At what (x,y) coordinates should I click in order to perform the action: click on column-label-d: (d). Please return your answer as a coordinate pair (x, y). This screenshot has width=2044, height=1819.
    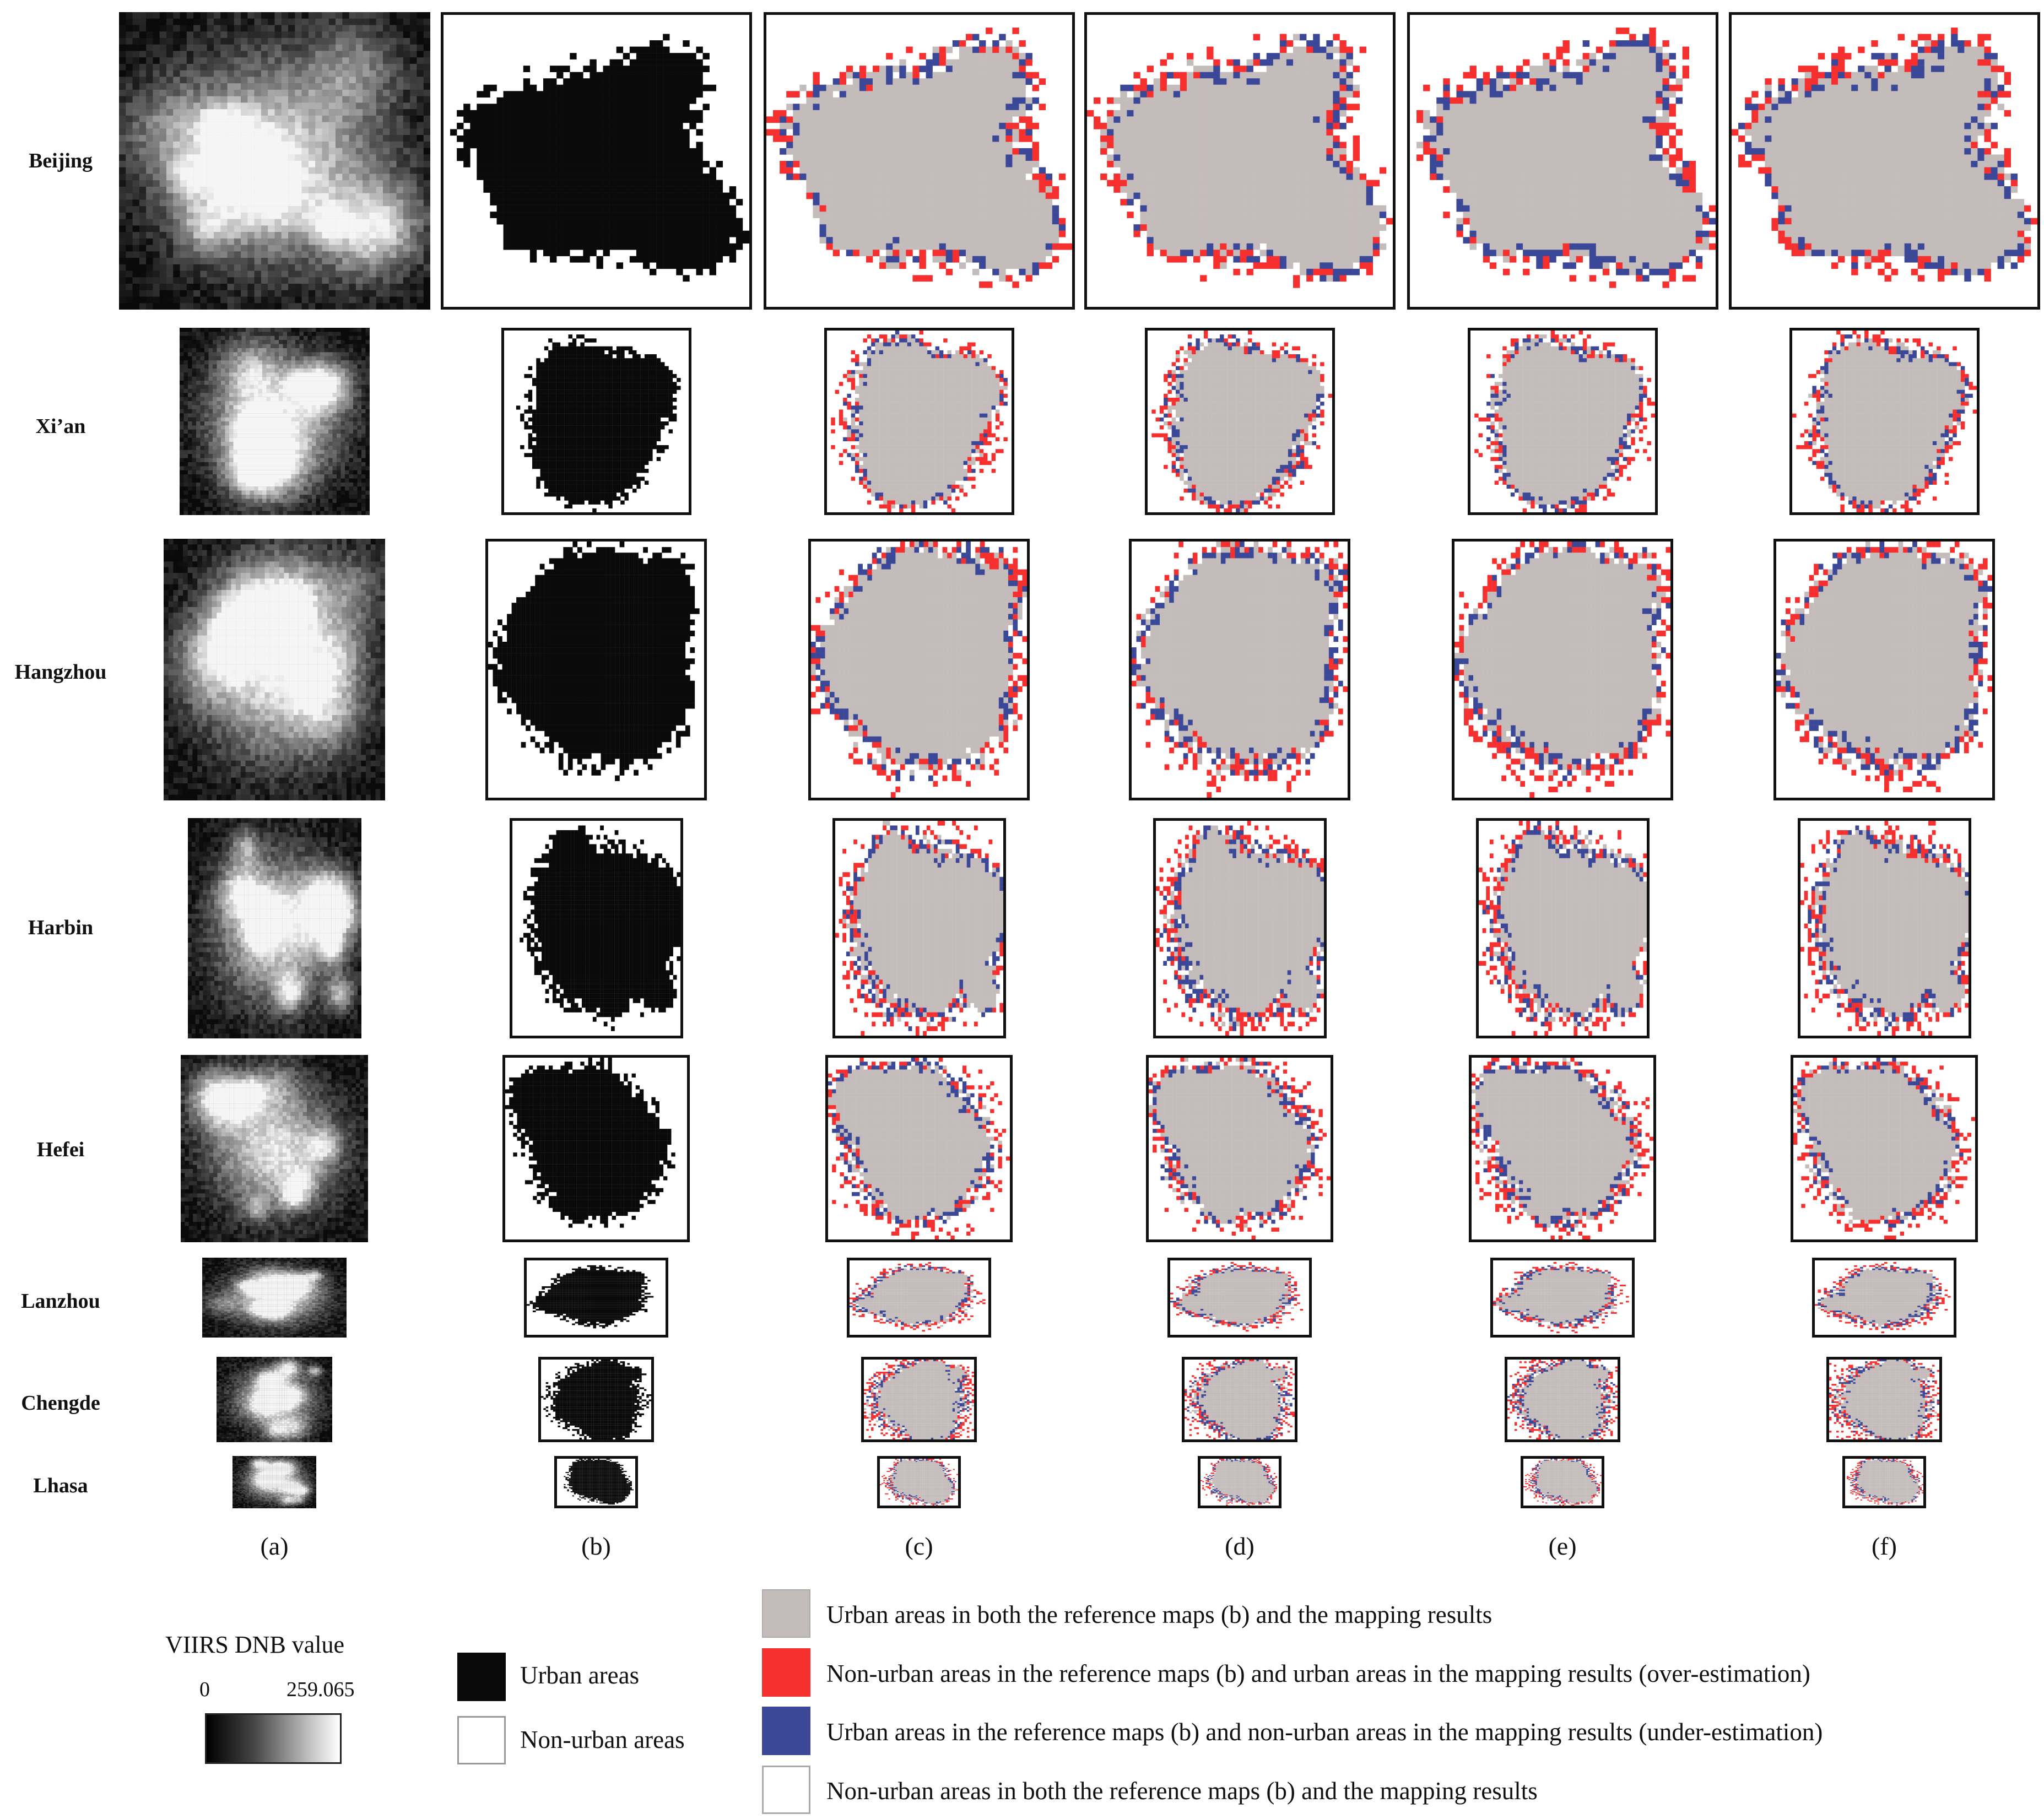
    Looking at the image, I should click on (1240, 1546).